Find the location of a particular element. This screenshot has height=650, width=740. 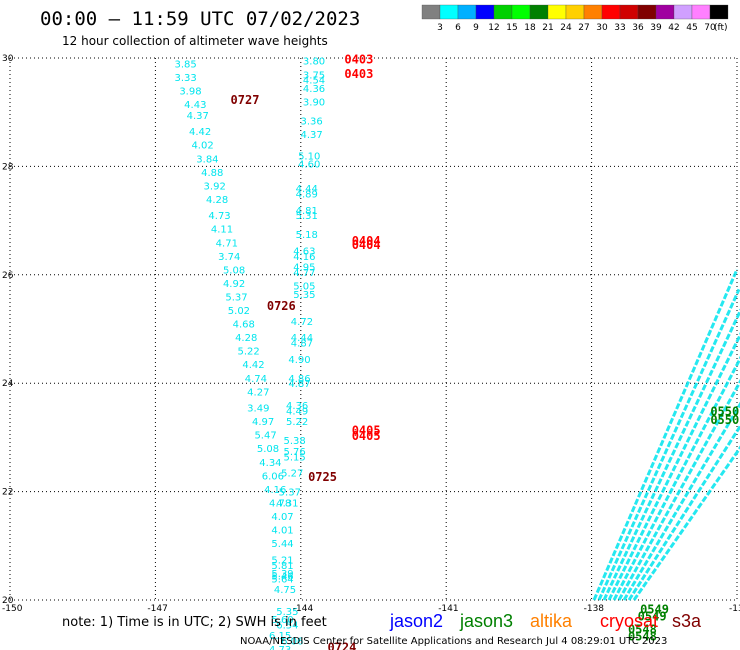

pass-label: 0726 is located at coordinates (281, 306).